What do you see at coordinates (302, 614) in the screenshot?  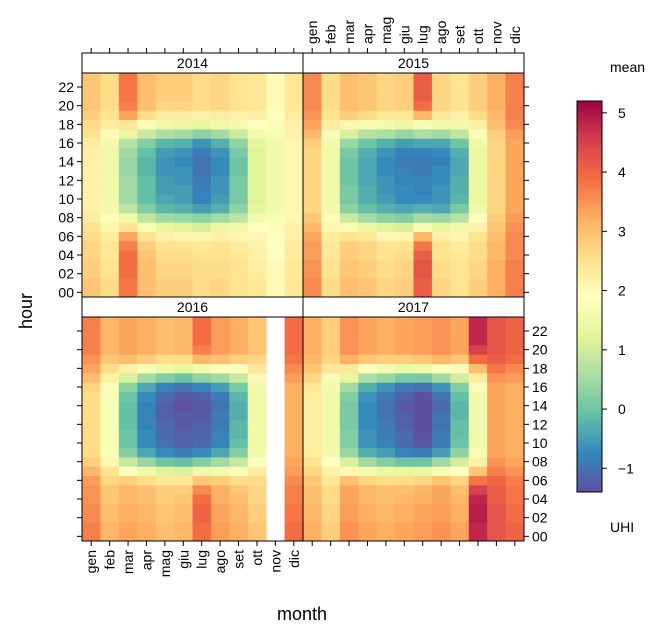 I see `x-axis-label: month` at bounding box center [302, 614].